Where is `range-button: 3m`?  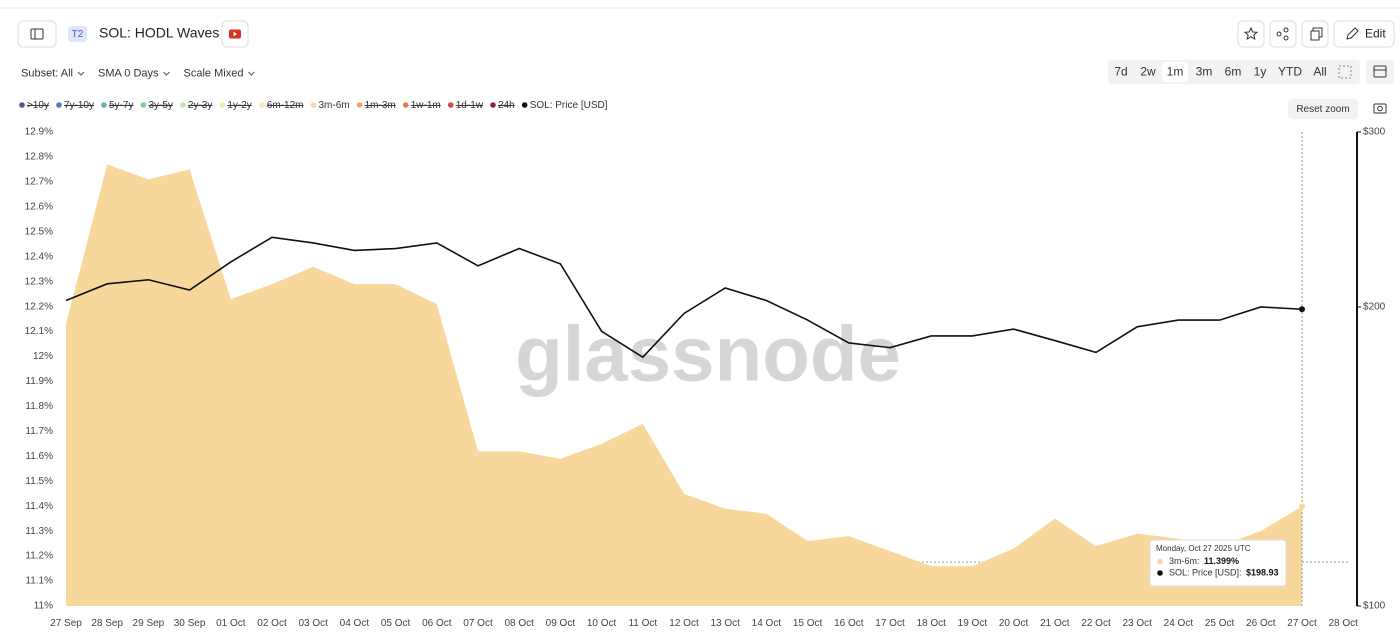 range-button: 3m is located at coordinates (1204, 72).